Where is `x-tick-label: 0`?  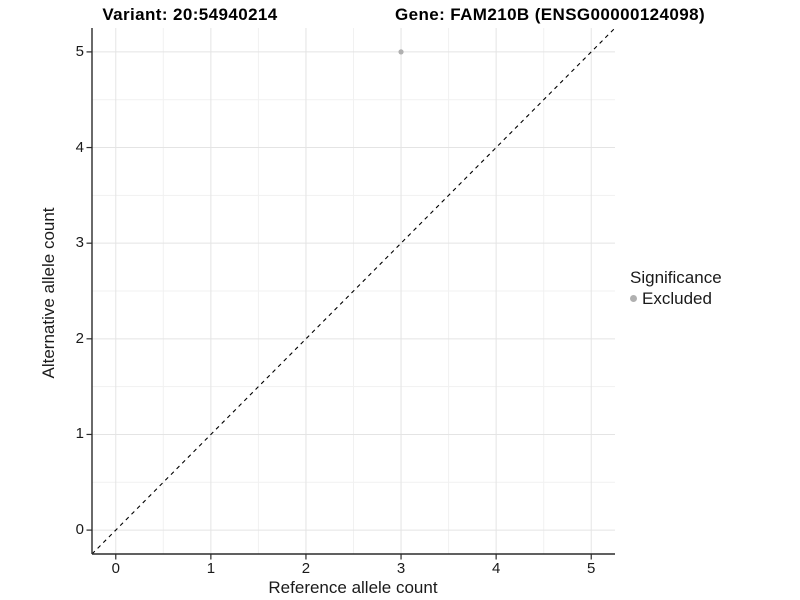
x-tick-label: 0 is located at coordinates (115, 568).